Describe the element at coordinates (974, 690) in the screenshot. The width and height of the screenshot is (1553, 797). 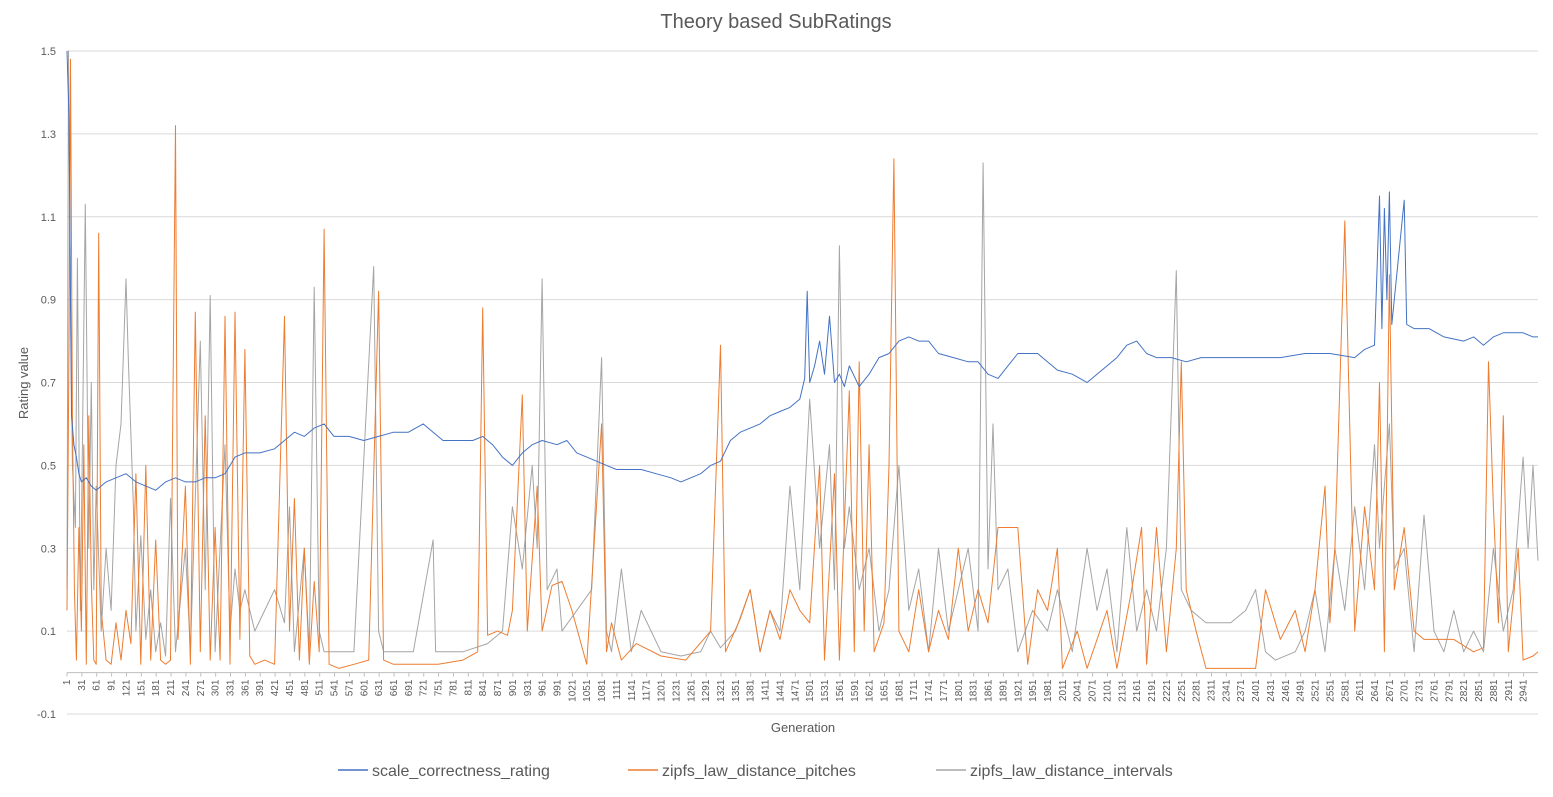
I see `x-tick-label: 1831` at that location.